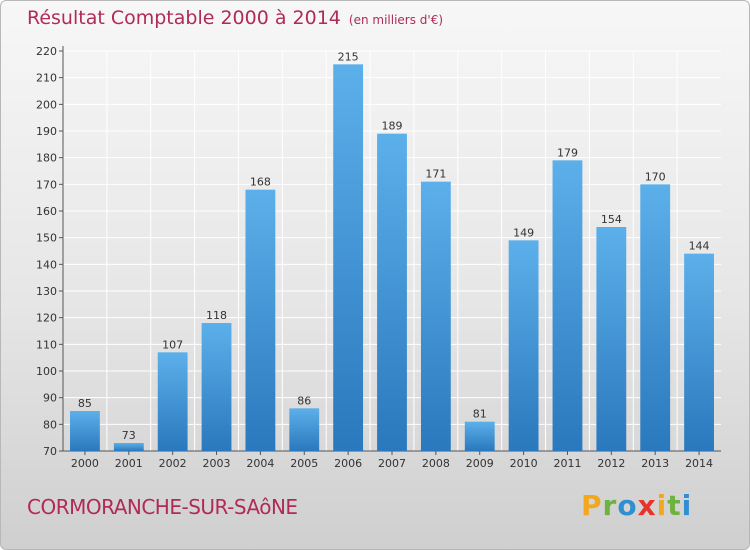 The height and width of the screenshot is (550, 750). Describe the element at coordinates (567, 306) in the screenshot. I see `bar-2011` at that location.